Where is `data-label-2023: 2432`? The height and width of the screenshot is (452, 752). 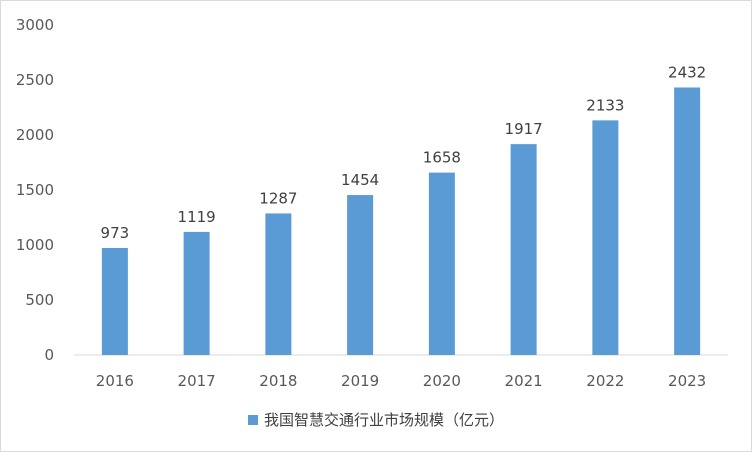
data-label-2023: 2432 is located at coordinates (687, 72).